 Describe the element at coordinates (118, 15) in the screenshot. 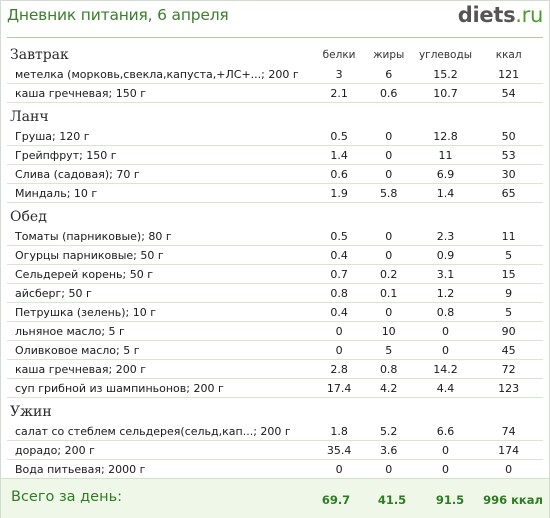

I see `page-title: Дневник питания, 6 апреля` at that location.